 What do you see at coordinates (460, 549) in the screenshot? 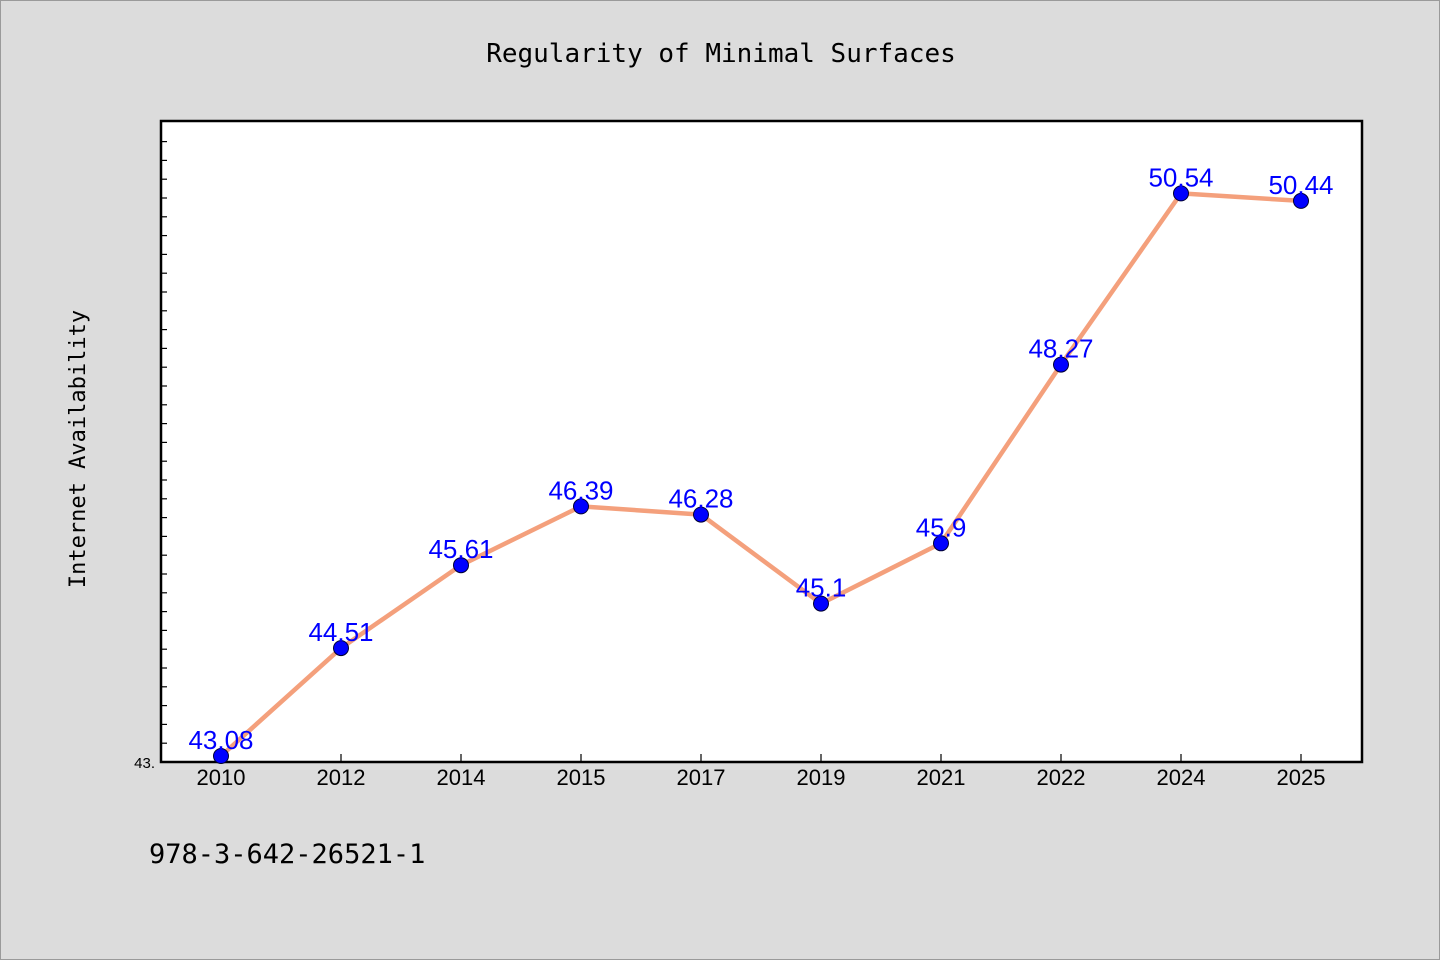
I see `data-label: 45.61` at bounding box center [460, 549].